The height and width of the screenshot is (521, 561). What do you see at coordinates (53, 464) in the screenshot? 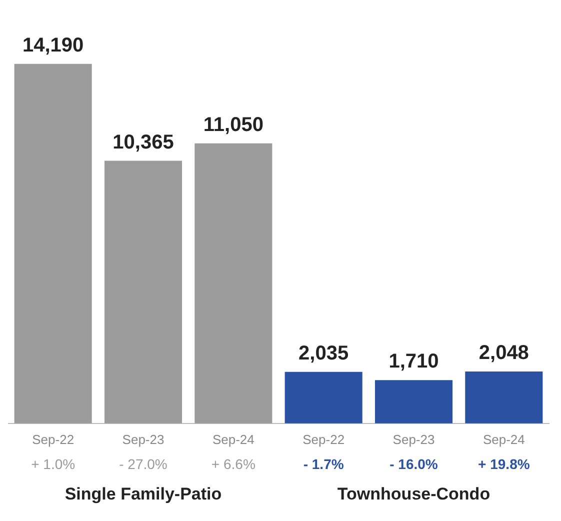
I see `text: + 1.0%` at bounding box center [53, 464].